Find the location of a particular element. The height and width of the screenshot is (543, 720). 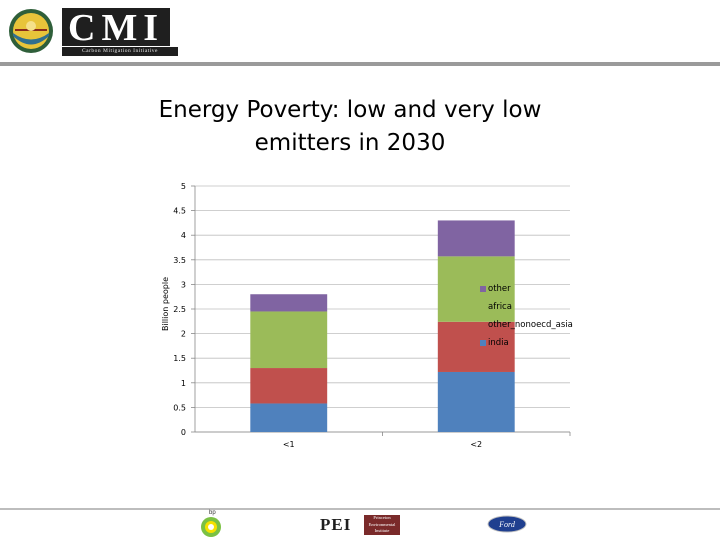

bp-helios-icon: bp is located at coordinates (211, 523).